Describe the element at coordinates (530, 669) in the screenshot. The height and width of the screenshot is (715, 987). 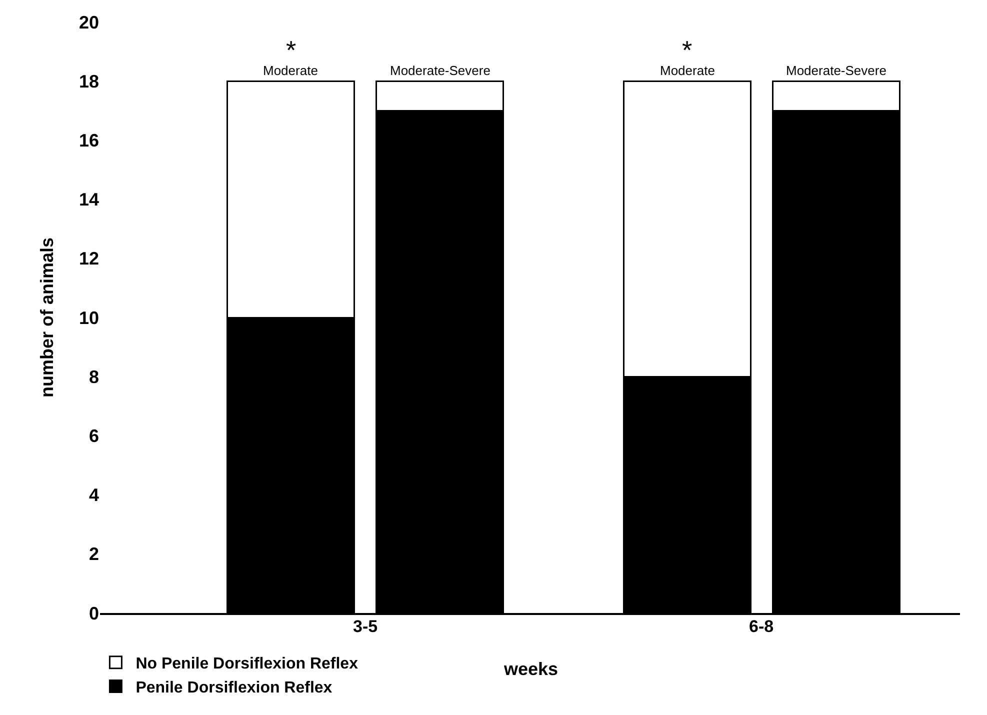
I see `x-axis-title: weeks` at that location.